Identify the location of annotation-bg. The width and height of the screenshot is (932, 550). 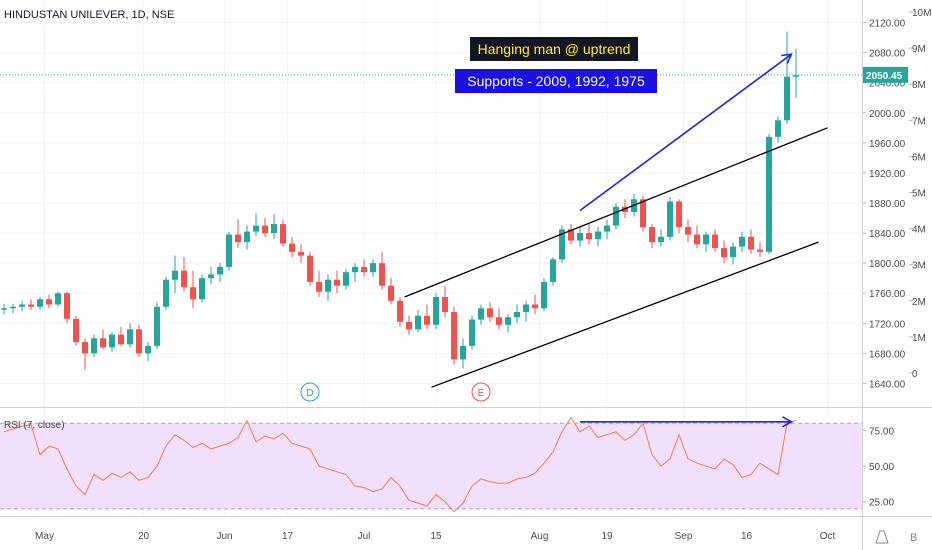
(554, 49).